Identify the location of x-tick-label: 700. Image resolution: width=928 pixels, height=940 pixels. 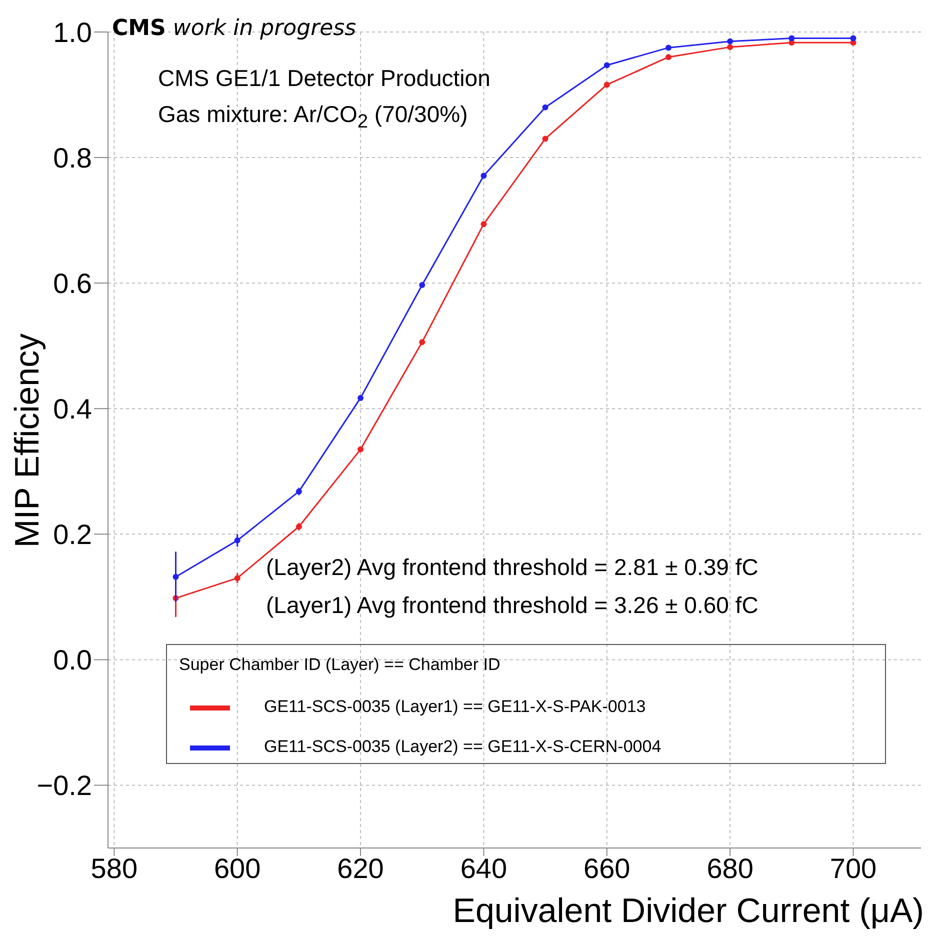
(853, 868).